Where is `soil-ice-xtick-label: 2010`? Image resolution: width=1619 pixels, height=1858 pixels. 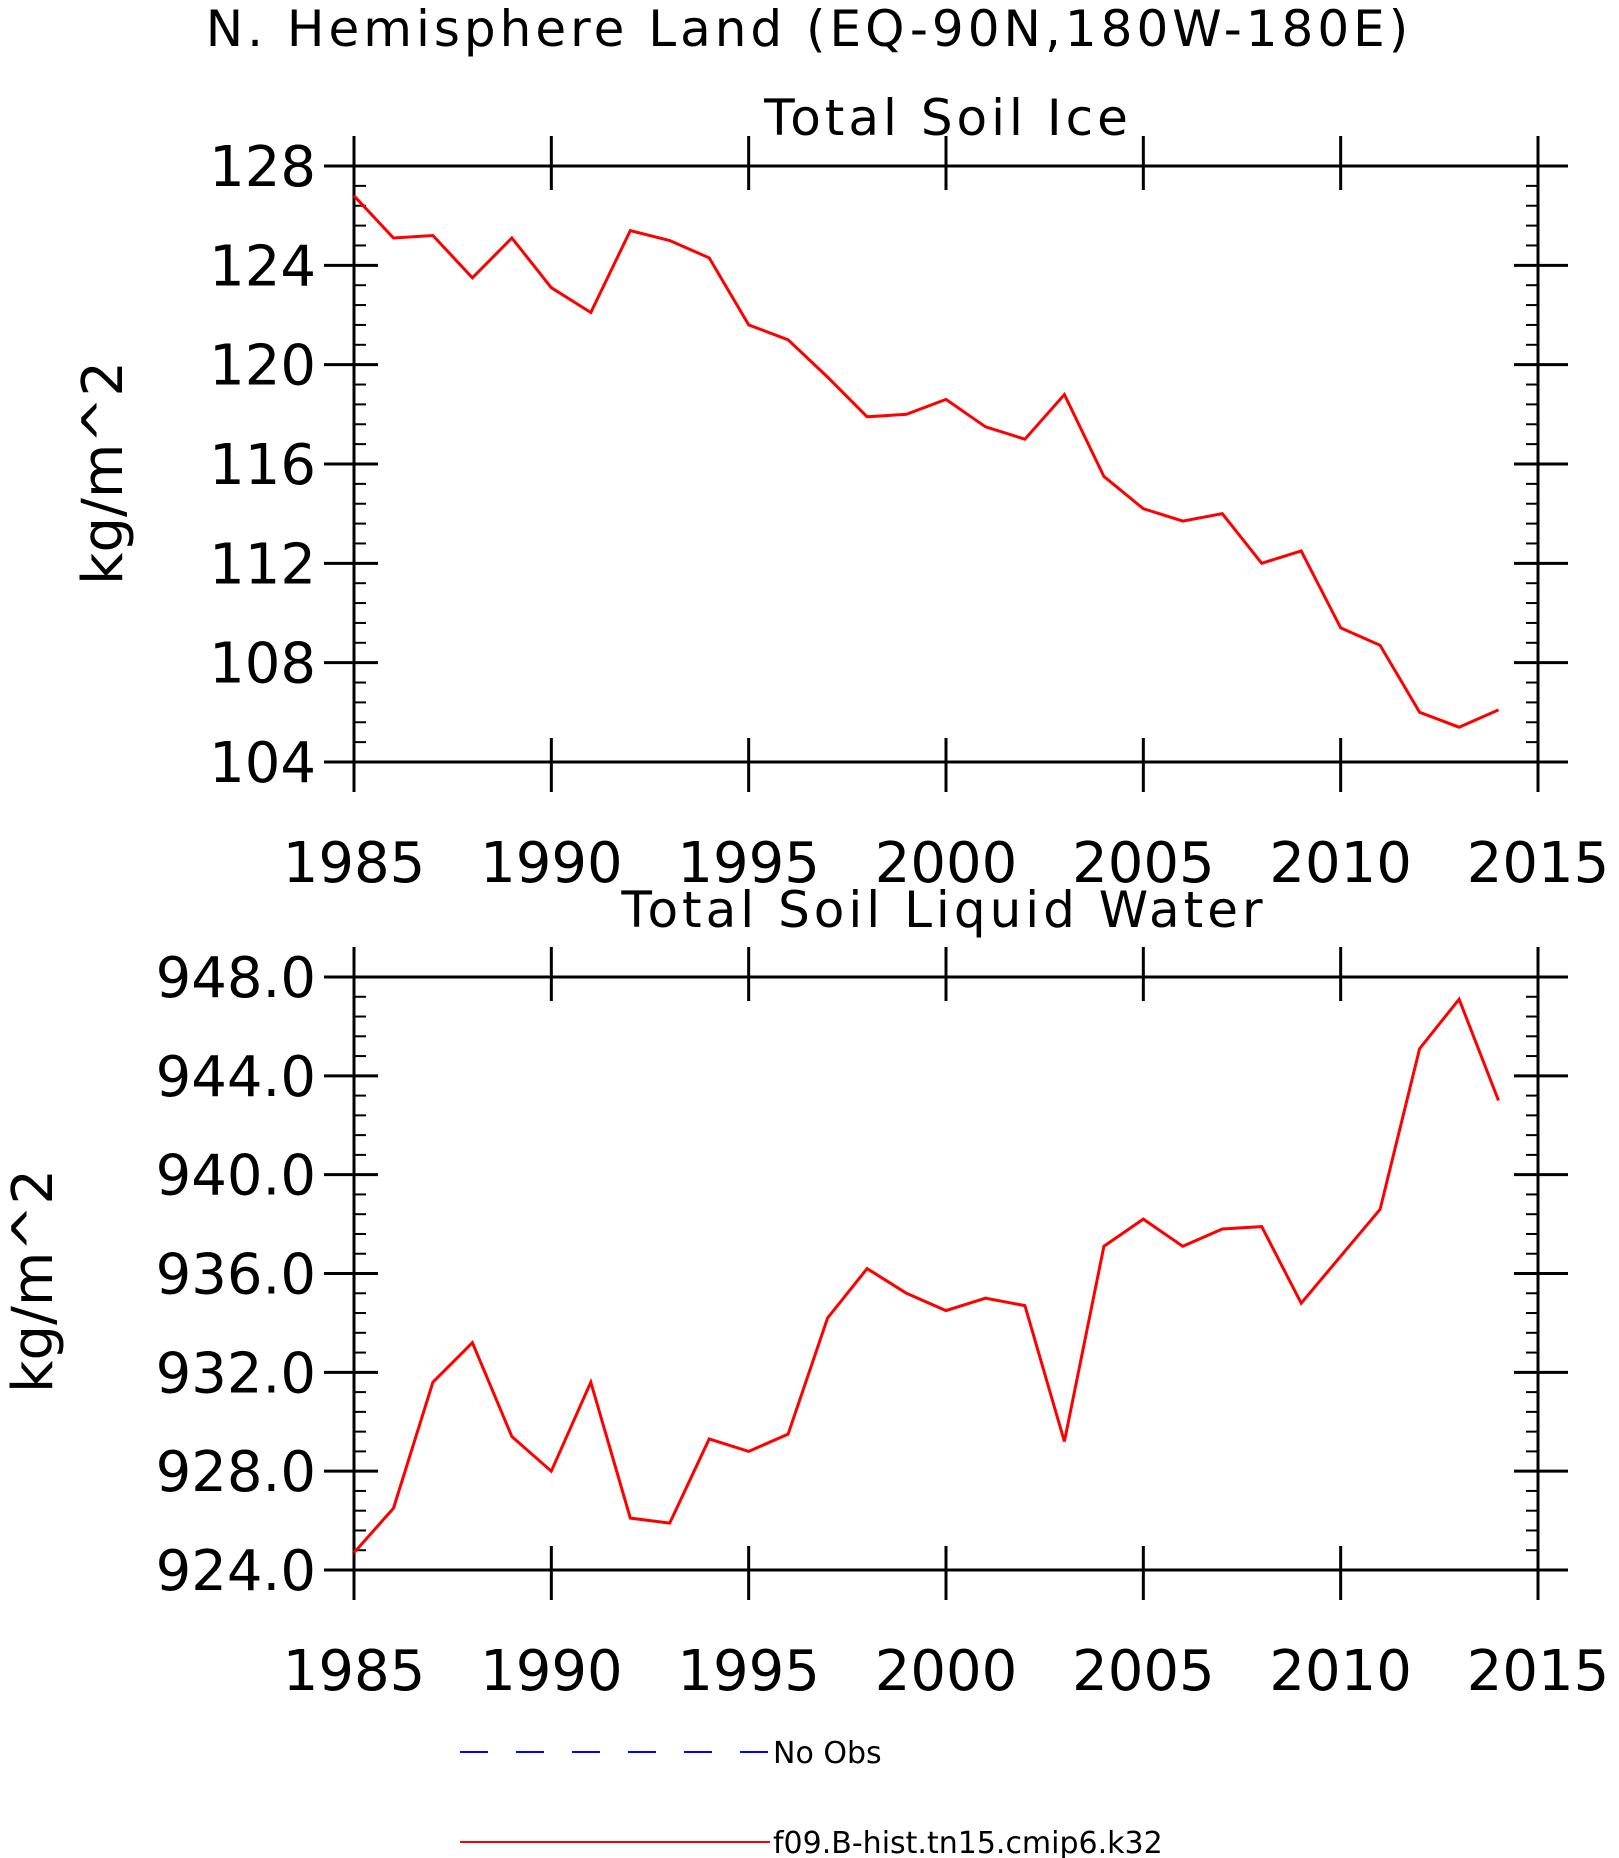
soil-ice-xtick-label: 2010 is located at coordinates (1340, 863).